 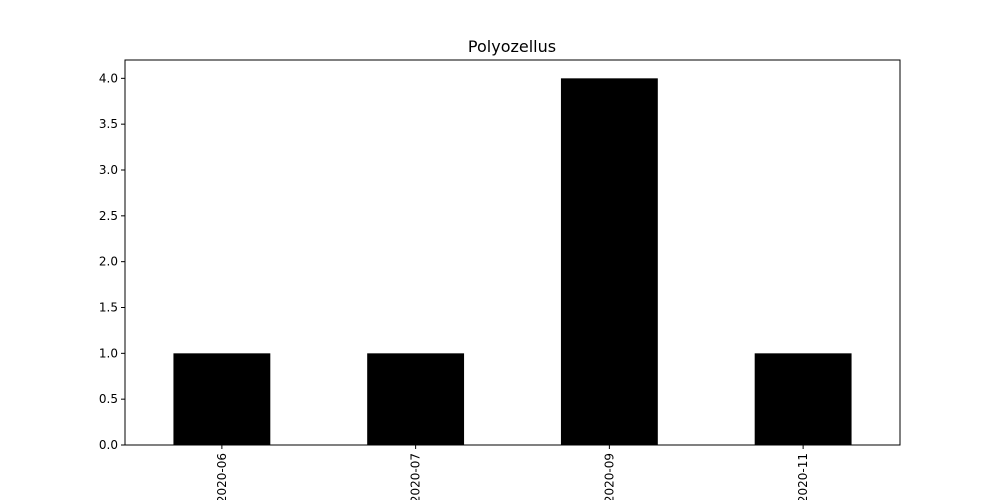 What do you see at coordinates (512, 472) in the screenshot?
I see `x-axis: 2020-06 2020-07 2020-09 2020-11` at bounding box center [512, 472].